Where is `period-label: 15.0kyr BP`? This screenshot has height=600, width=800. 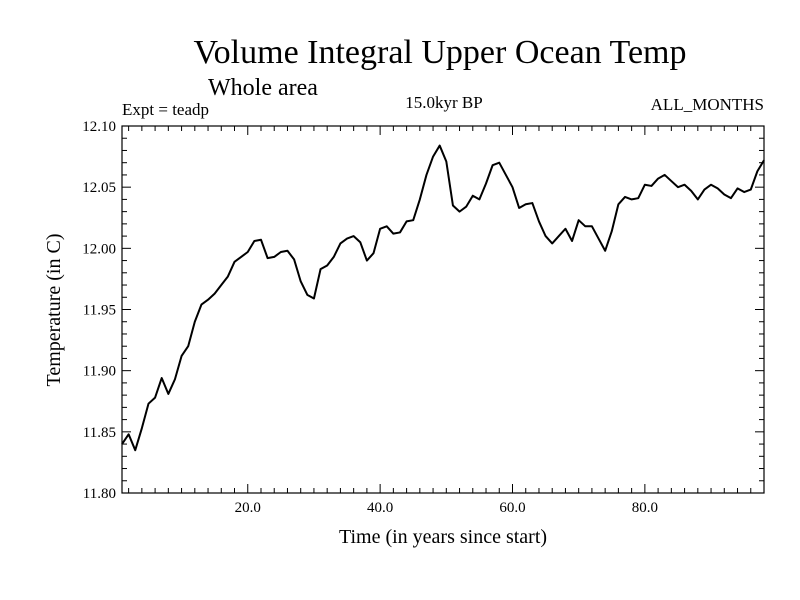 period-label: 15.0kyr BP is located at coordinates (443, 102).